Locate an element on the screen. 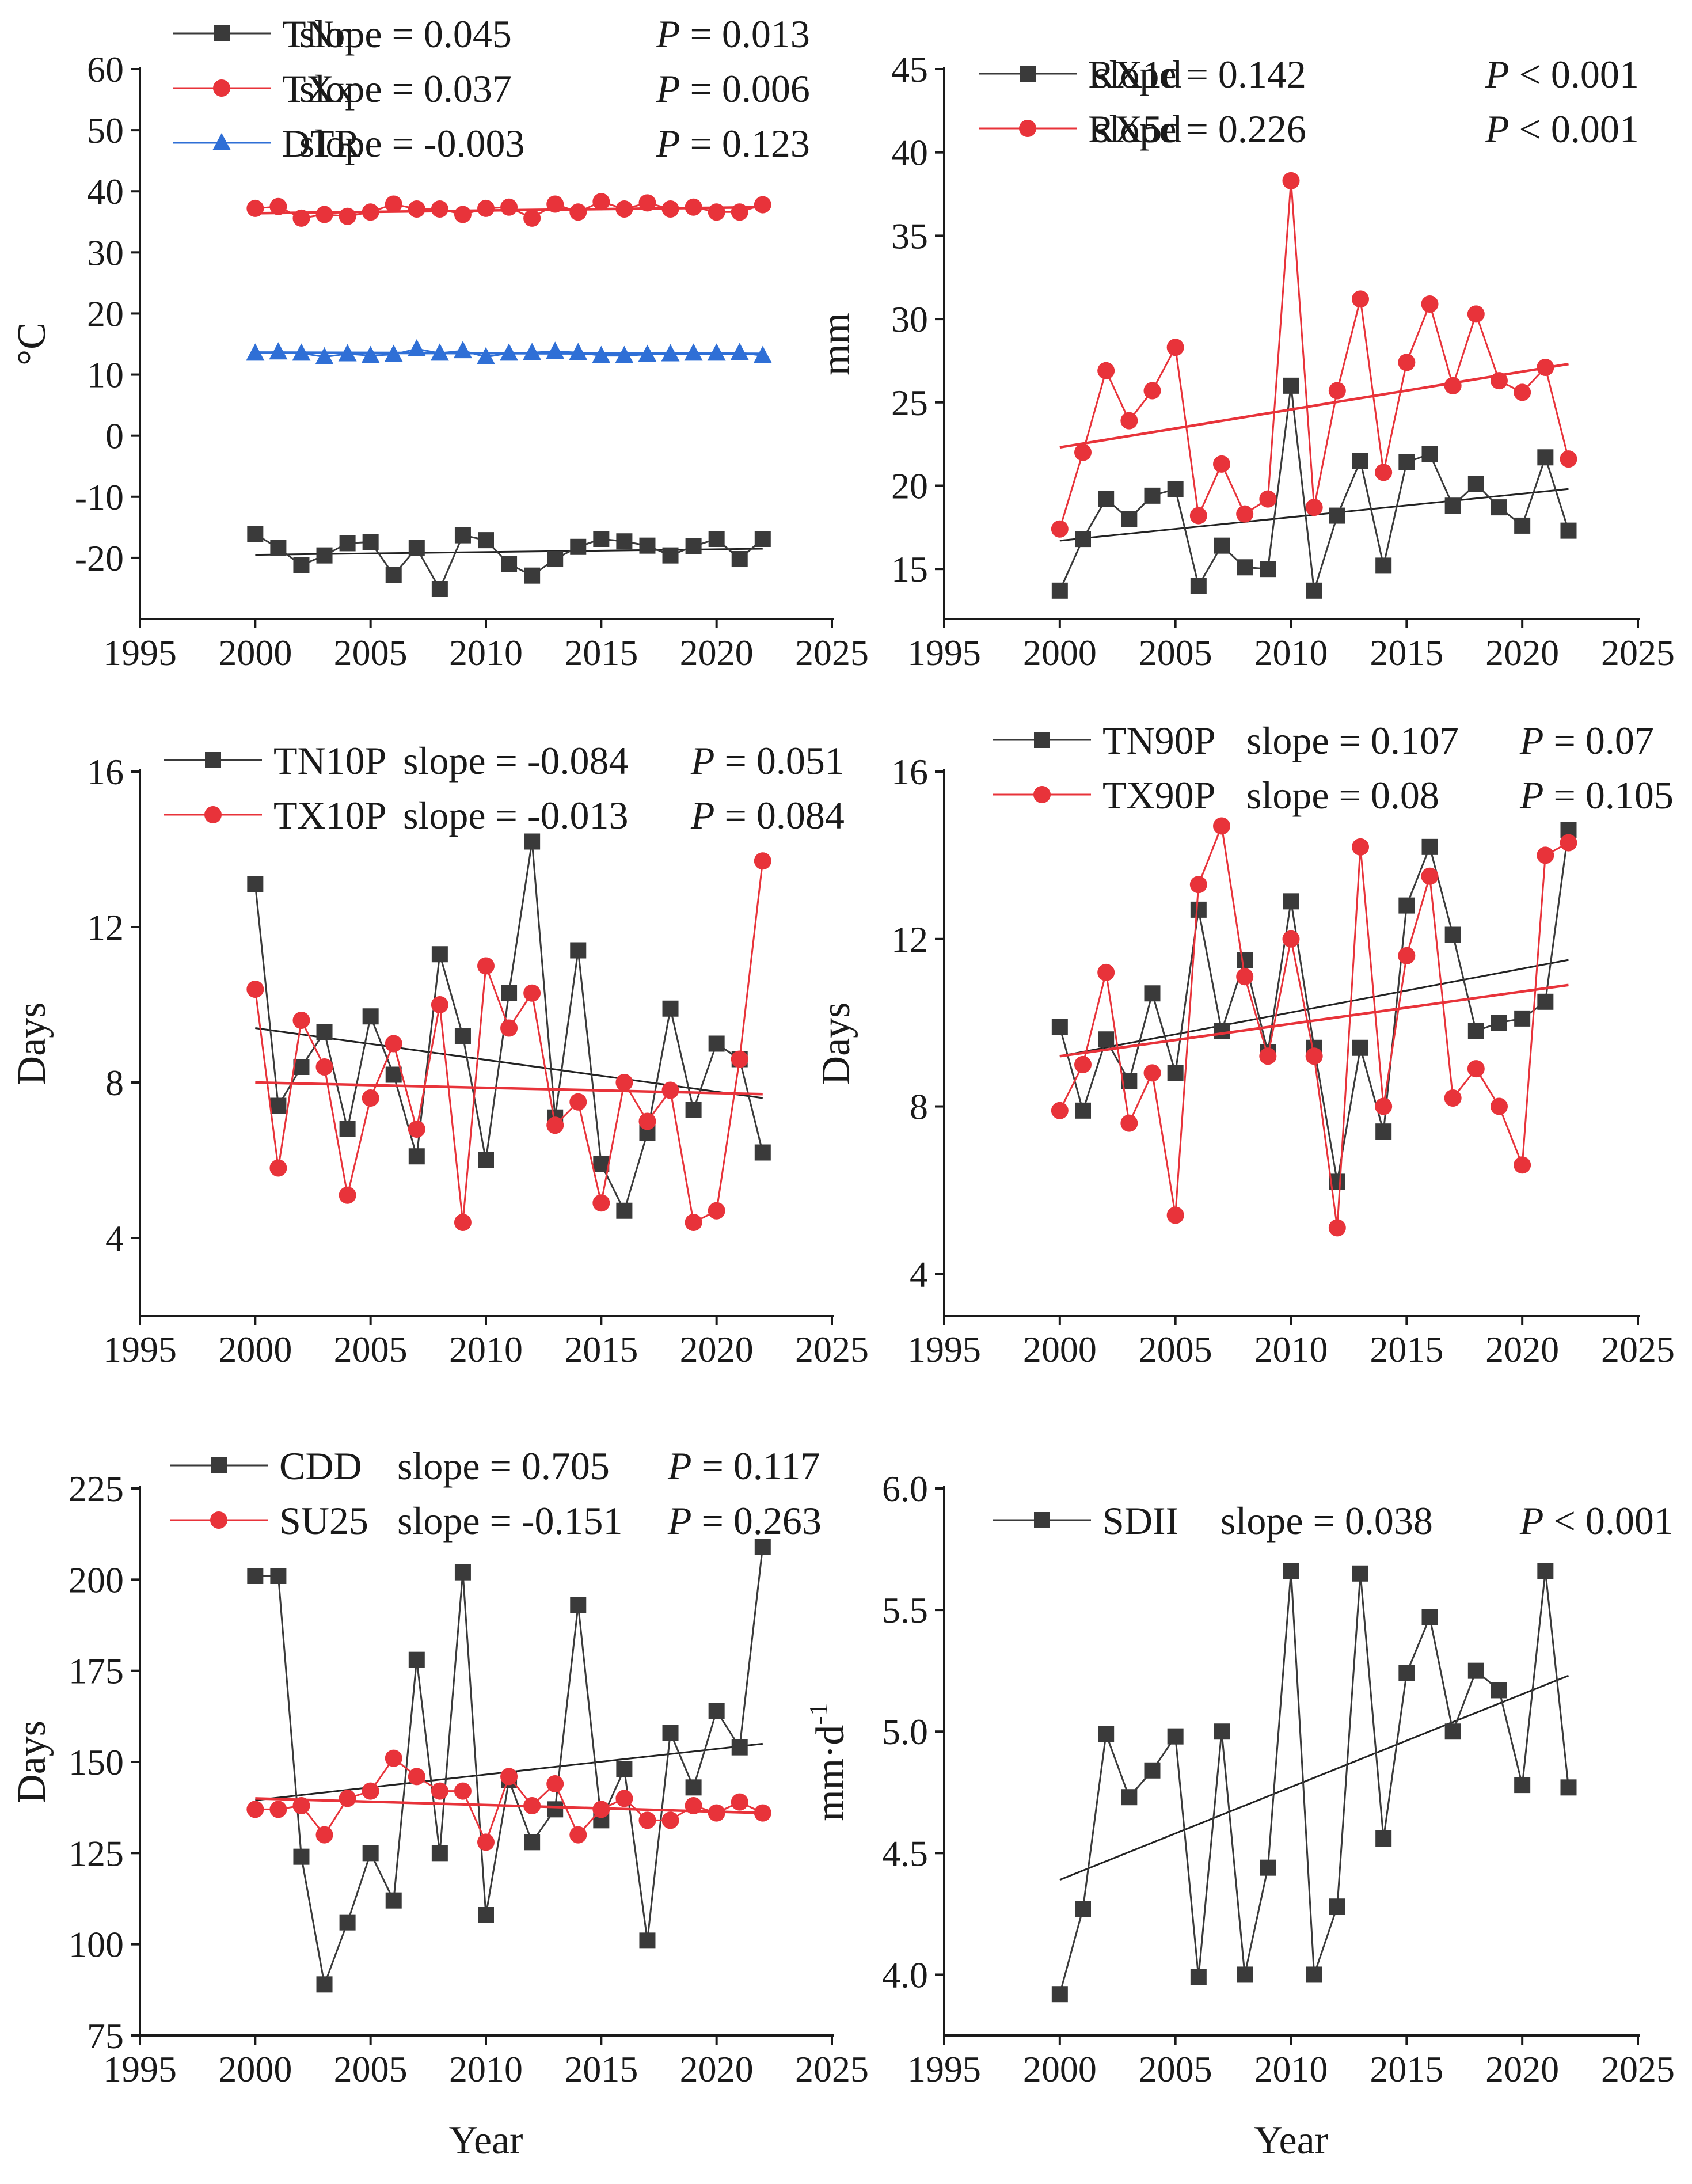 This screenshot has height=2184, width=1692. legend-series-name: DTR is located at coordinates (322, 143).